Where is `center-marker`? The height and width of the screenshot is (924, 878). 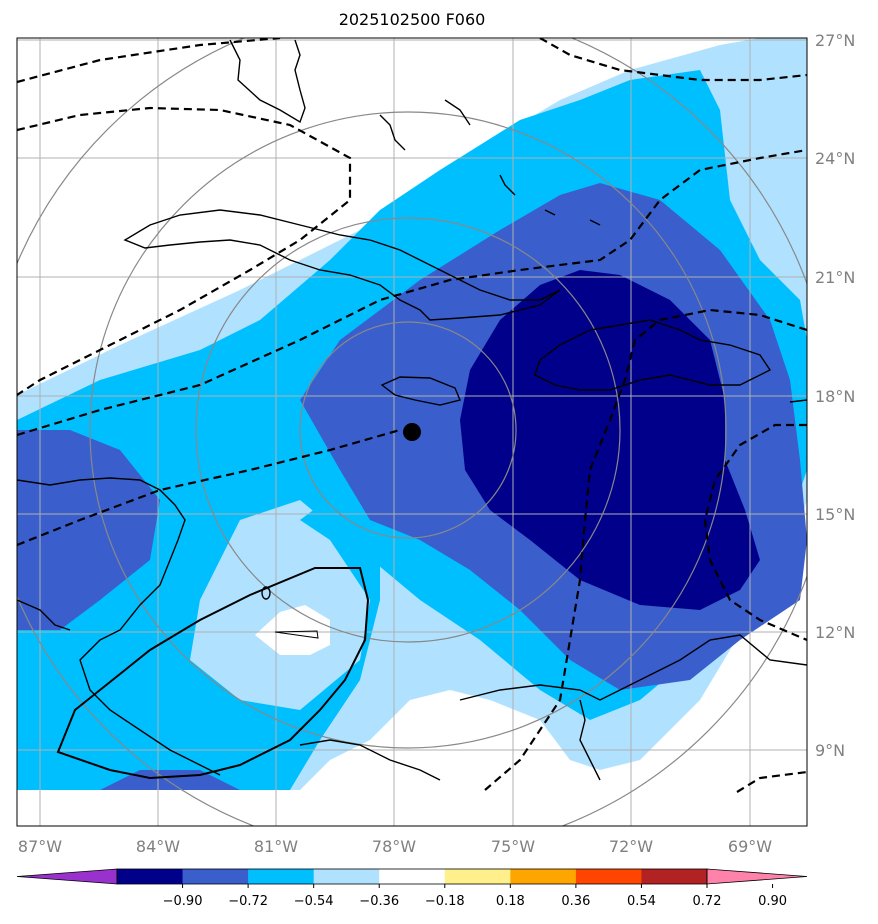
center-marker is located at coordinates (412, 432).